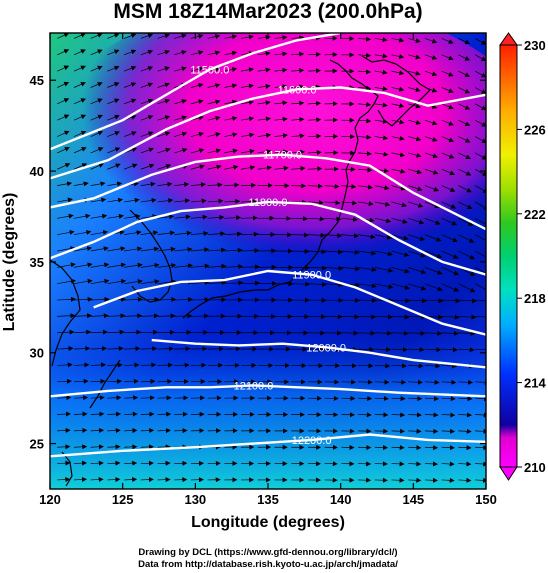  I want to click on contour-label: 11700.0, so click(282, 156).